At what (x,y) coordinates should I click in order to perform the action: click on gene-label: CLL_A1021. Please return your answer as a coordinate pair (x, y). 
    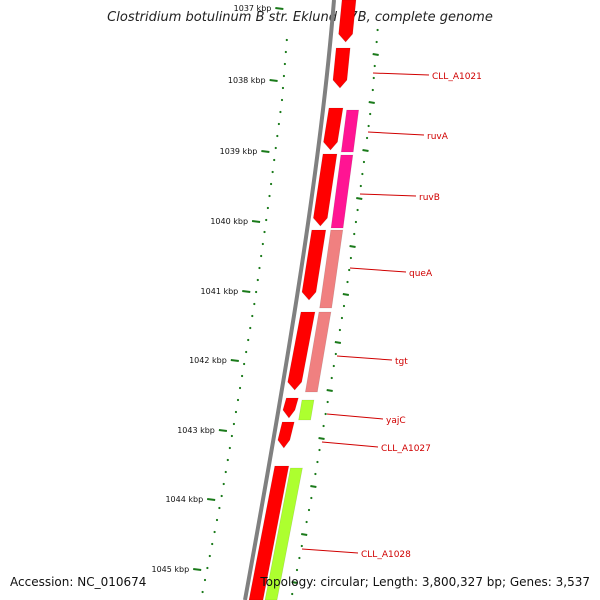
    Looking at the image, I should click on (457, 77).